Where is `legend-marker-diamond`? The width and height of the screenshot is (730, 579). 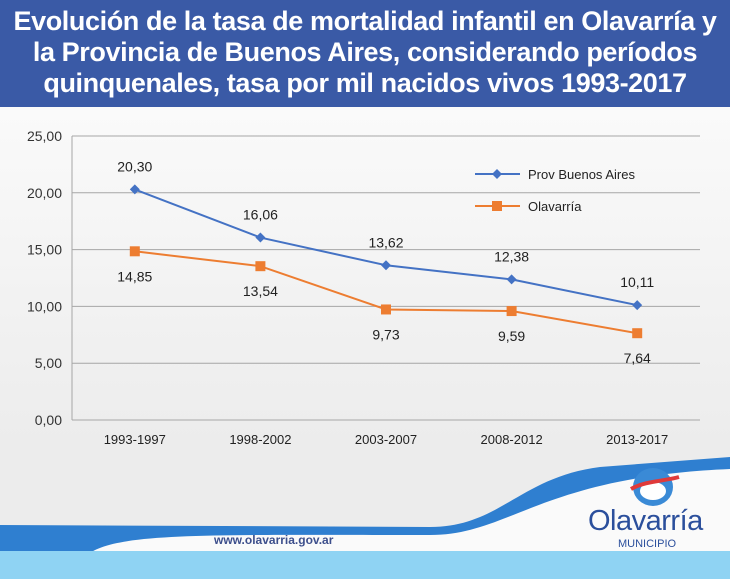 legend-marker-diamond is located at coordinates (497, 174).